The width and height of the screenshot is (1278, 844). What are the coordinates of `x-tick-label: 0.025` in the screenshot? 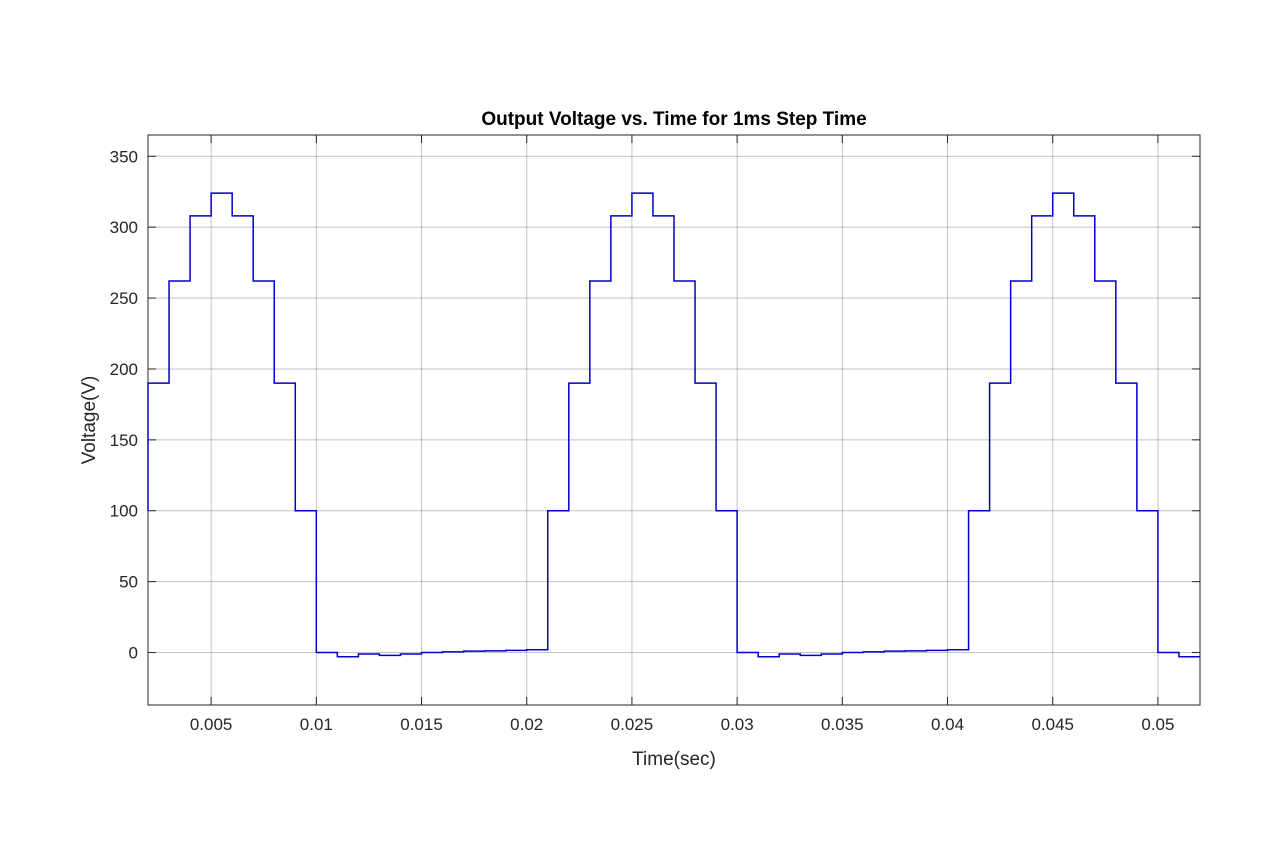 It's located at (632, 724).